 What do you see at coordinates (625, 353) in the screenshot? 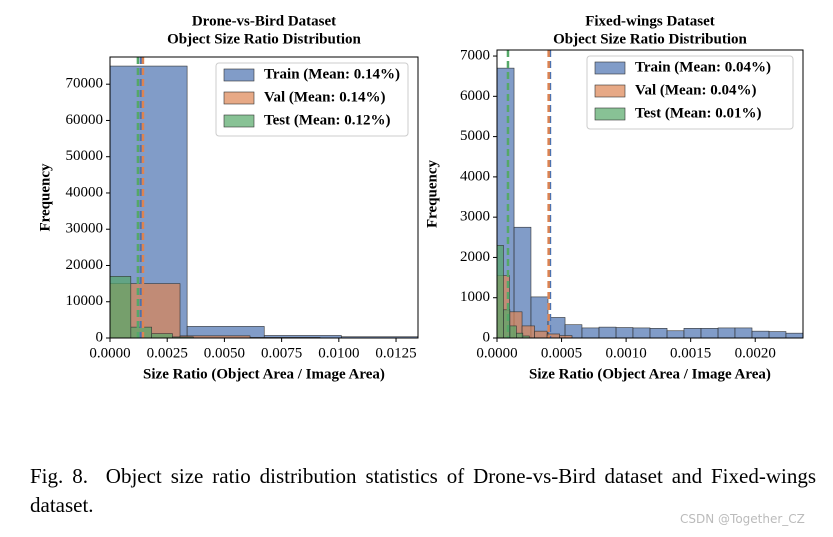
I see `x-tick-label: 0.0010` at bounding box center [625, 353].